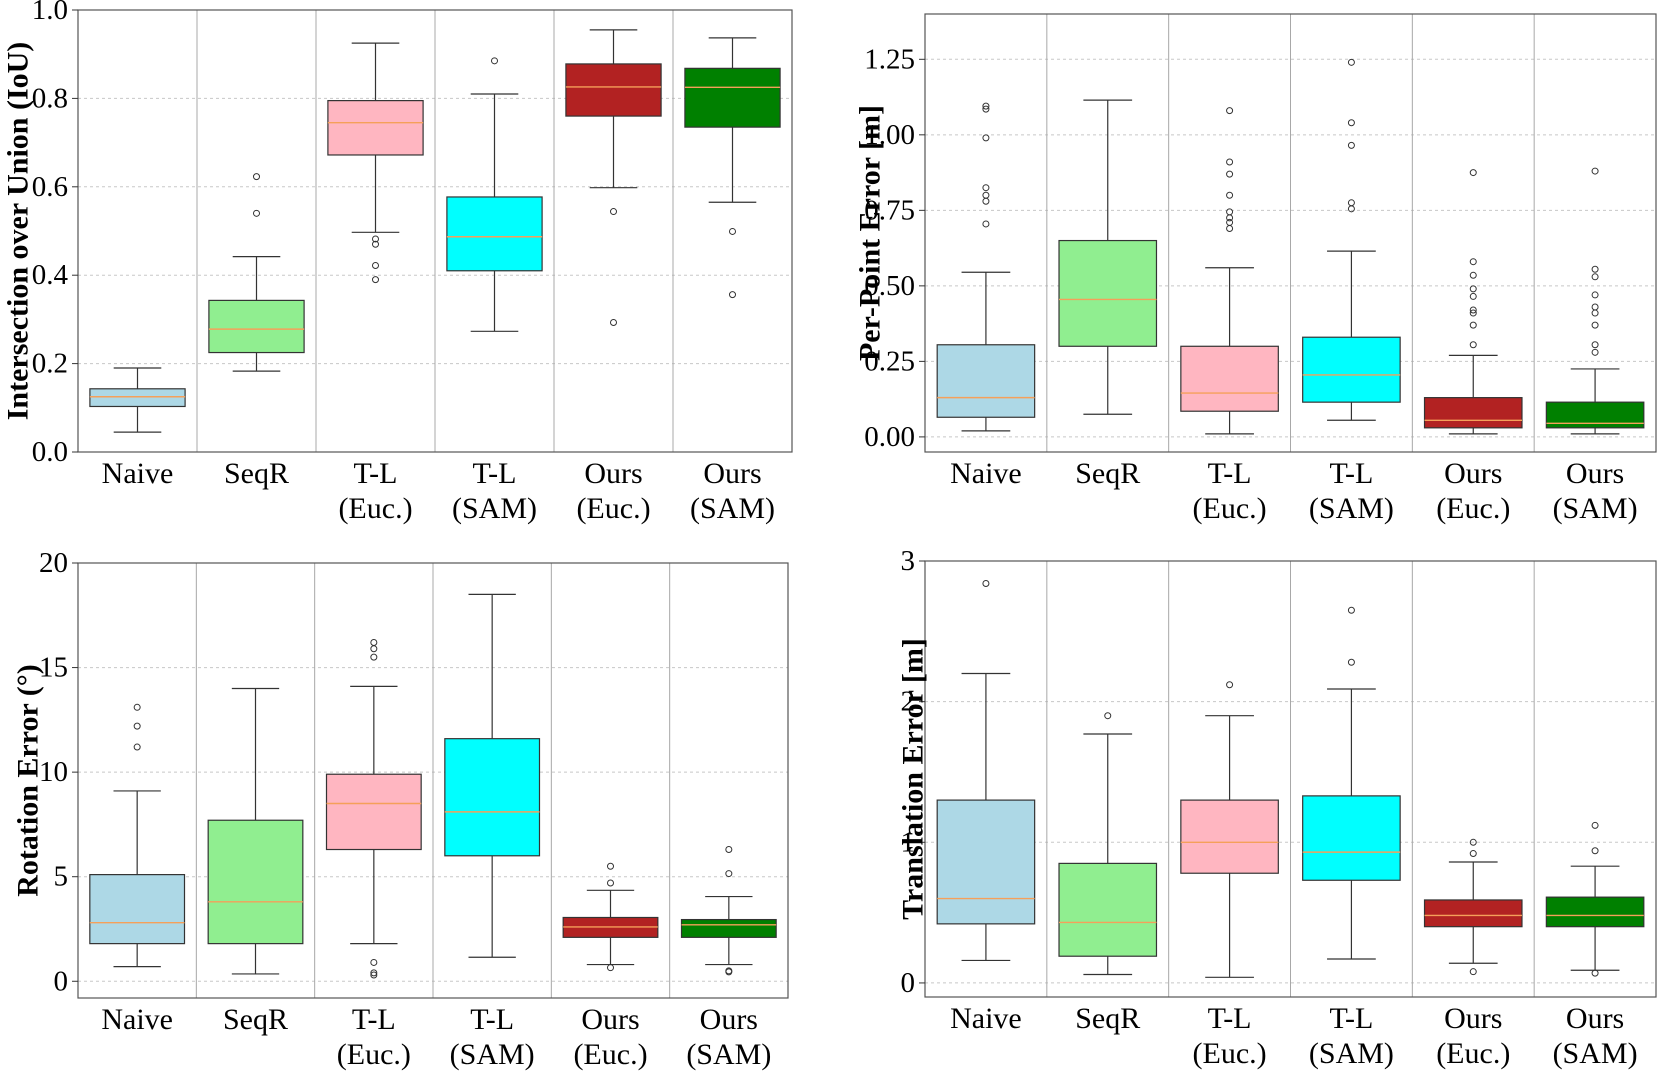 Image resolution: width=1661 pixels, height=1072 pixels. I want to click on y-tick-label: 15, so click(53, 668).